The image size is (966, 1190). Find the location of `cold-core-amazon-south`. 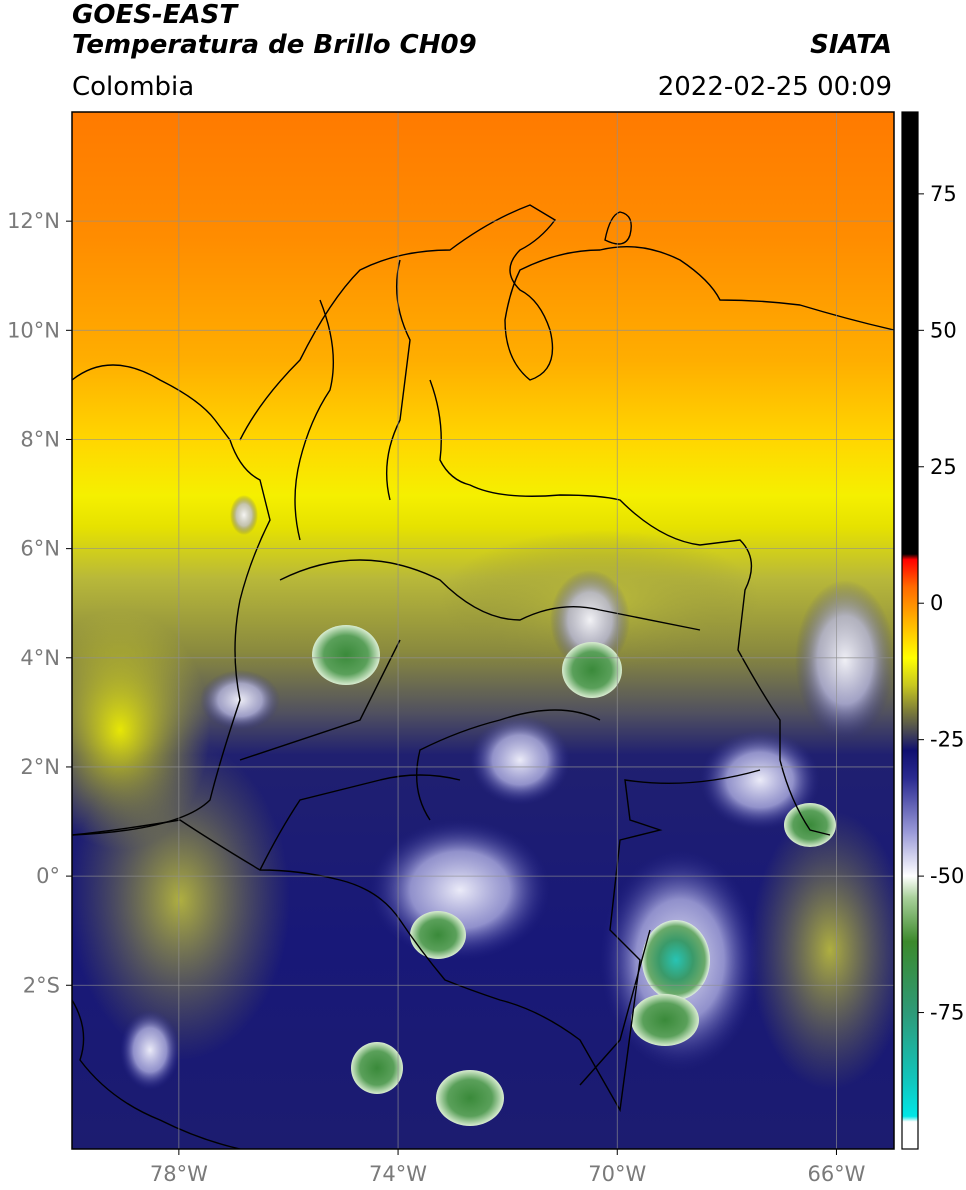

cold-core-amazon-south is located at coordinates (665, 1020).